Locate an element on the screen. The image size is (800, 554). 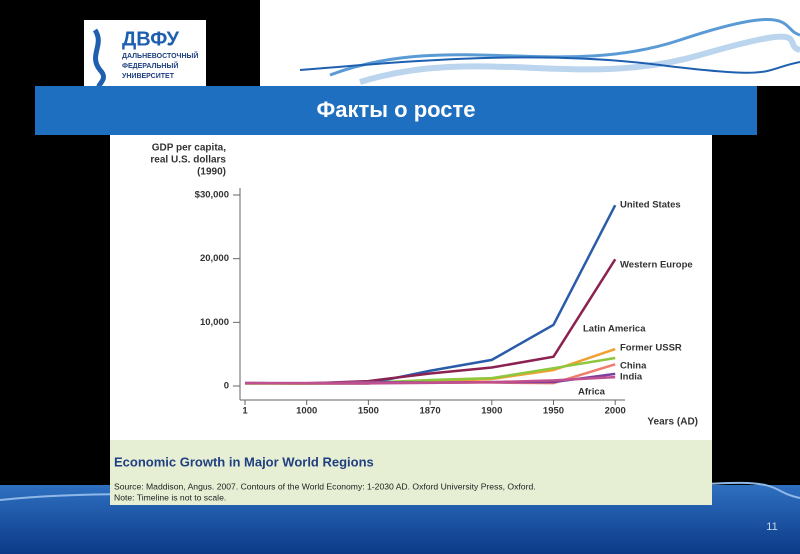
y-tick-label: 20,000 is located at coordinates (214, 258).